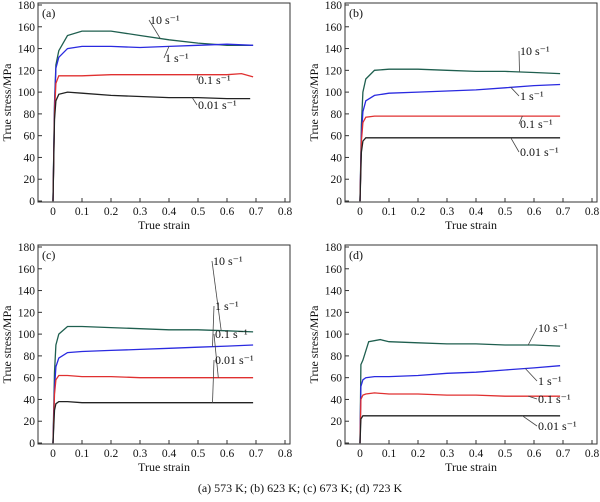  What do you see at coordinates (356, 13) in the screenshot?
I see `panel-label: (b)` at bounding box center [356, 13].